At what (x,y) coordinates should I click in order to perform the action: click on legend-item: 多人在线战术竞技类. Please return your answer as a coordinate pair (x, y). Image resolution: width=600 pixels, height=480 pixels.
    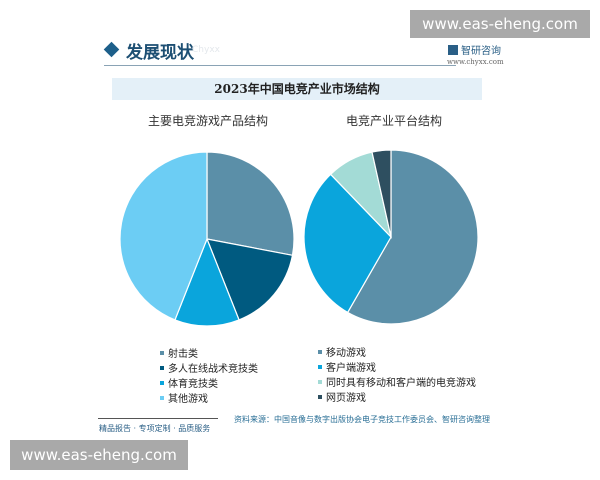
    Looking at the image, I should click on (209, 369).